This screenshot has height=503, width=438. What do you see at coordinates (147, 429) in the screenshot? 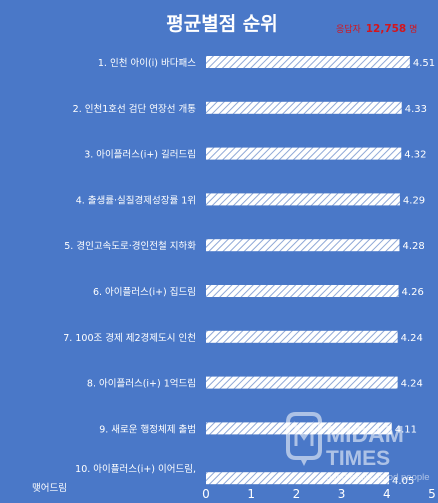
I see `category-label-9: 9. 새로운 행정체제 출범` at bounding box center [147, 429].